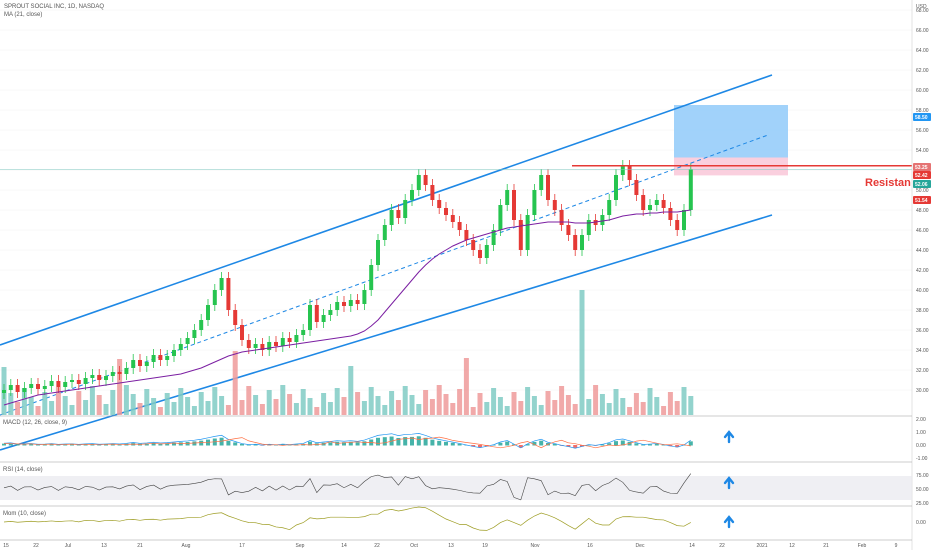  I want to click on macd-tick-label: 1.00, so click(921, 433).